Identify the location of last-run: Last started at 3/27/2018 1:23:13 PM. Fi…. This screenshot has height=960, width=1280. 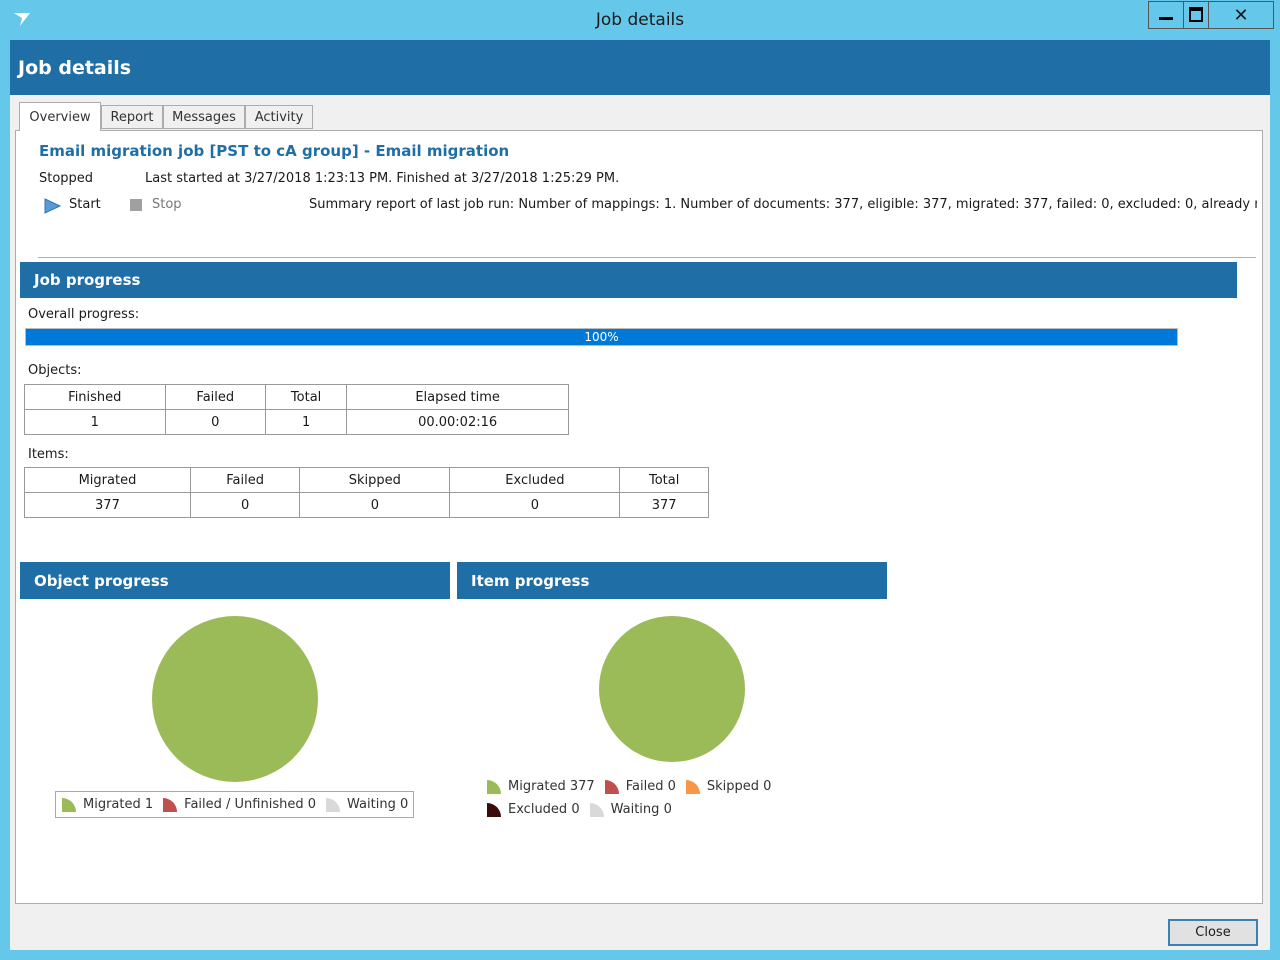
(382, 178).